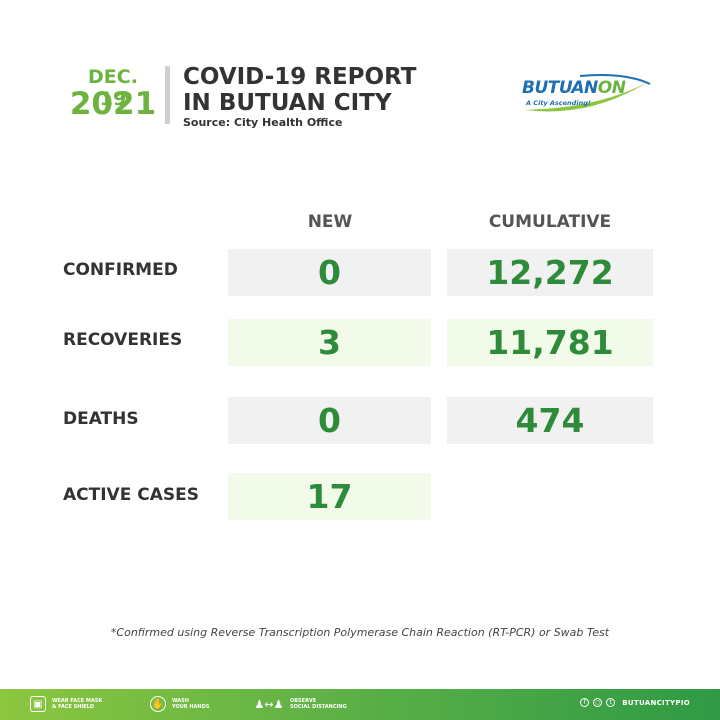 The width and height of the screenshot is (720, 720). I want to click on social-distancing-icon: ♟↔♟, so click(269, 704).